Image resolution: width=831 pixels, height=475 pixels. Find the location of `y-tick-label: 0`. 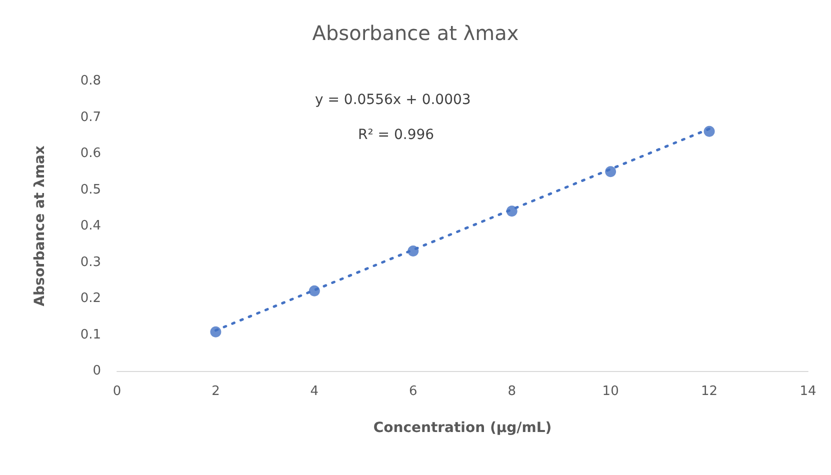

y-tick-label: 0 is located at coordinates (96, 371).